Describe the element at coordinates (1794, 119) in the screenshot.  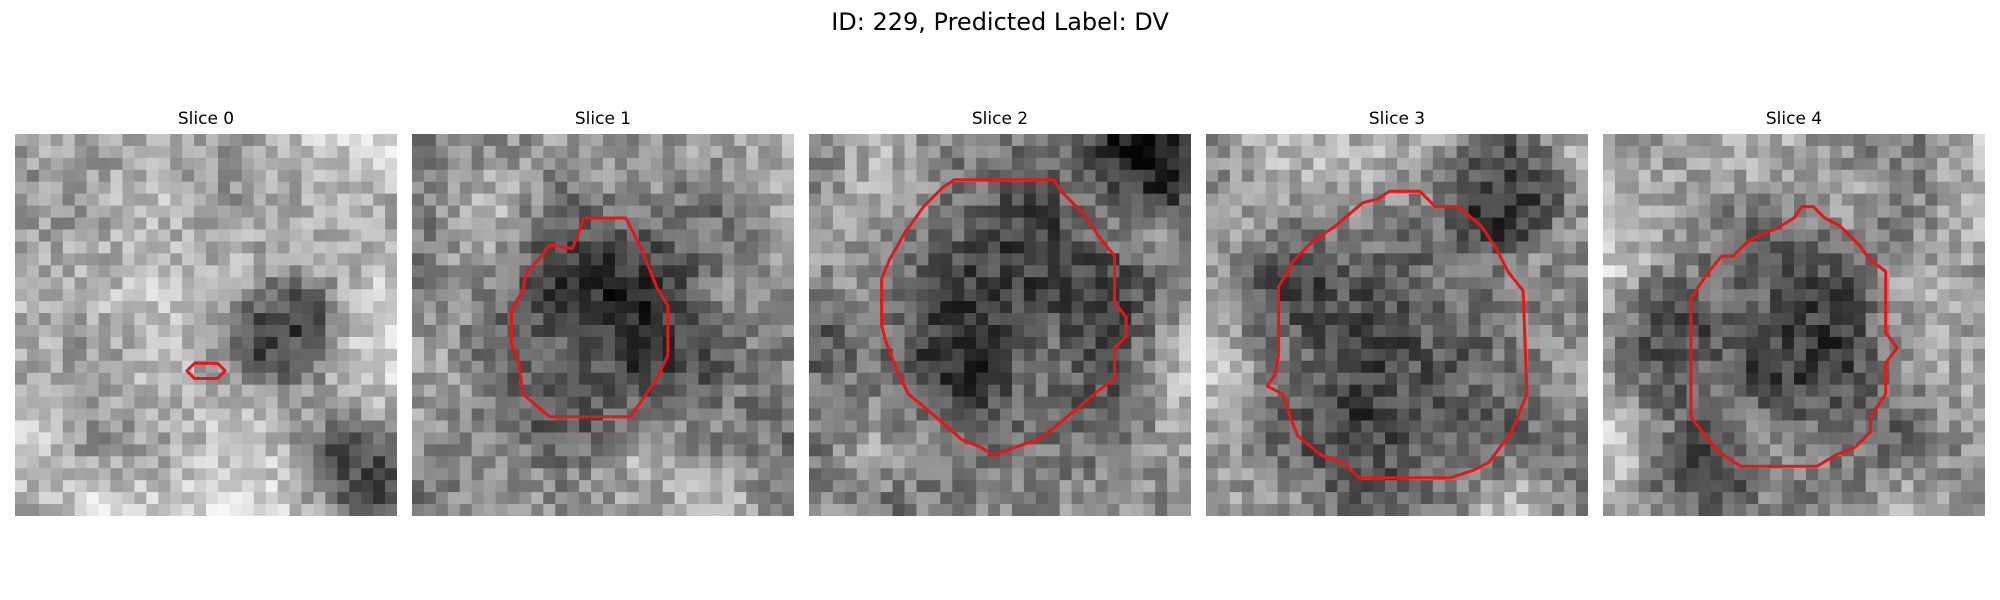
I see `slice-title: Slice 4` at that location.